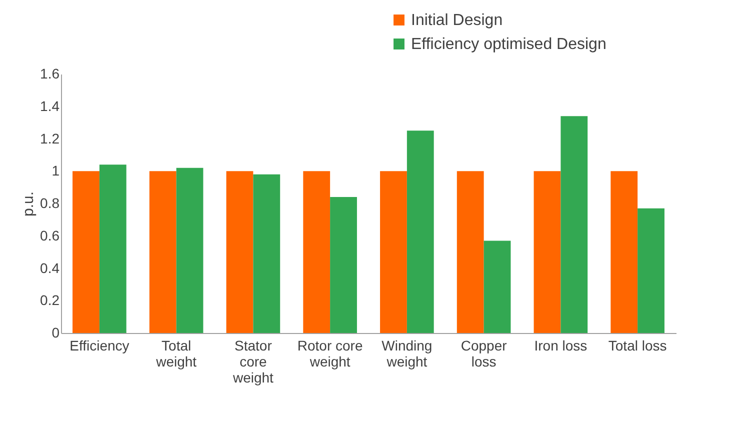 The width and height of the screenshot is (732, 440). What do you see at coordinates (330, 354) in the screenshot?
I see `x-tick-label: Rotor core weight` at bounding box center [330, 354].